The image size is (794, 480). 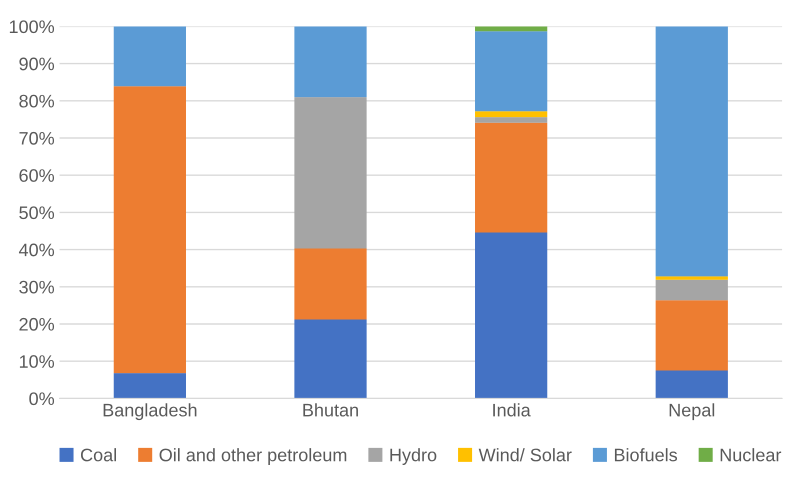 What do you see at coordinates (413, 456) in the screenshot?
I see `legend-label: Hydro` at bounding box center [413, 456].